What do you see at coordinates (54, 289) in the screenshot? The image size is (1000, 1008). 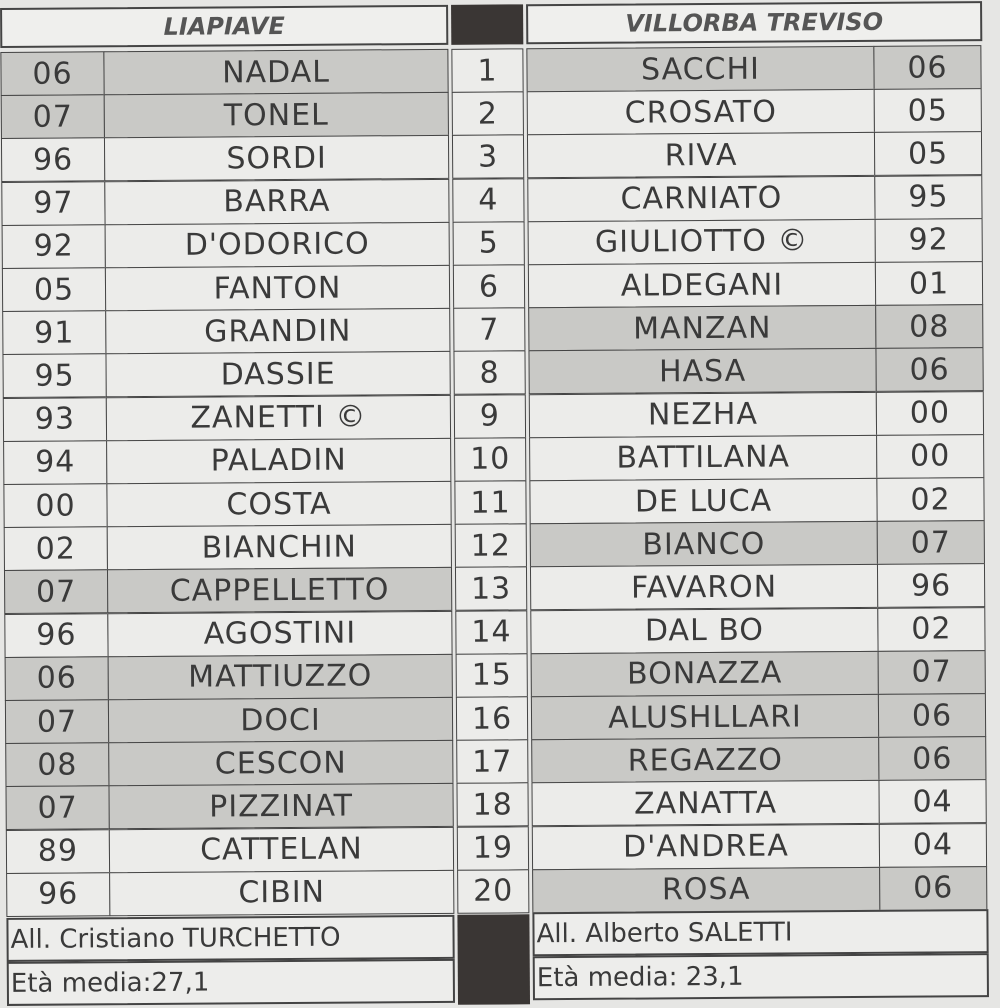 I see `home-player-year: 05` at bounding box center [54, 289].